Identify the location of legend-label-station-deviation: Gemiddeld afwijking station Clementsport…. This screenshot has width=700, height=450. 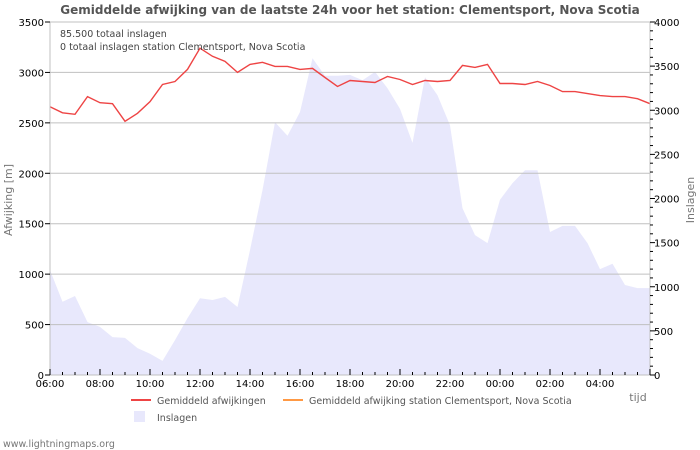
(440, 401).